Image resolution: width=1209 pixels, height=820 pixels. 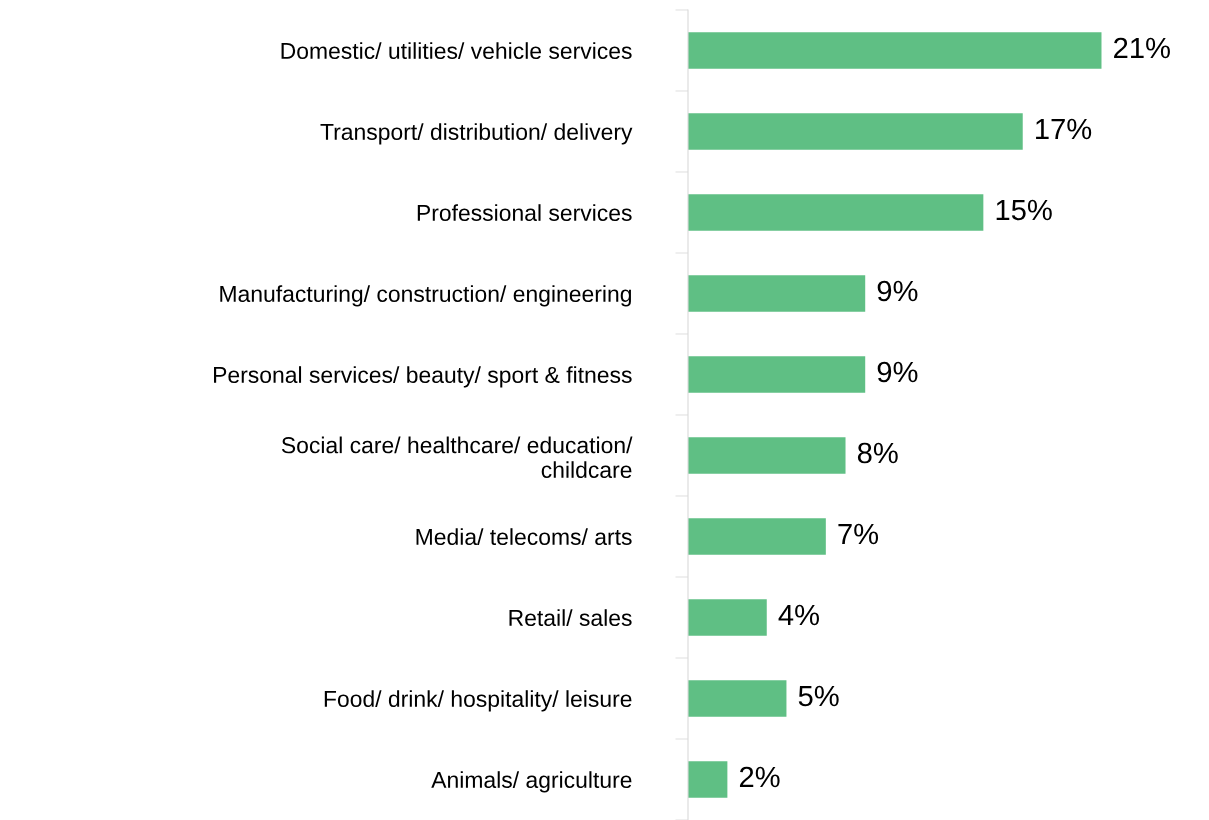 I want to click on y-tick-label: Social care/ healthcare/ education/ childcare, so click(x=457, y=457).